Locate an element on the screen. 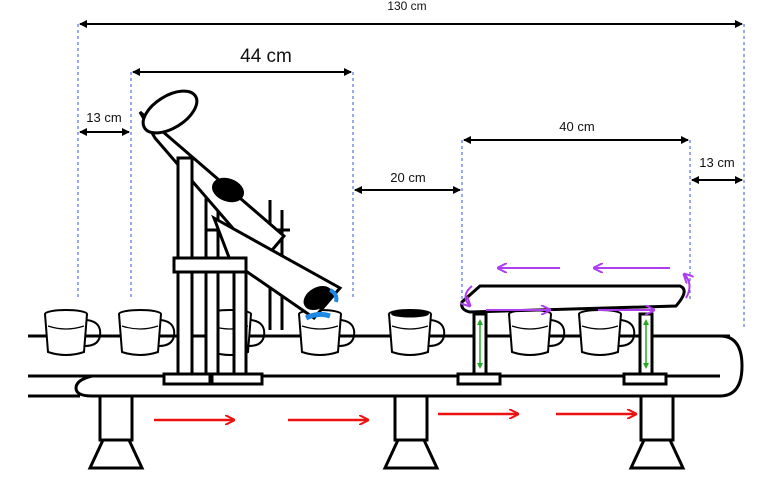 Image resolution: width=762 pixels, height=493 pixels. rotation-arrow-icon is located at coordinates (577, 289).